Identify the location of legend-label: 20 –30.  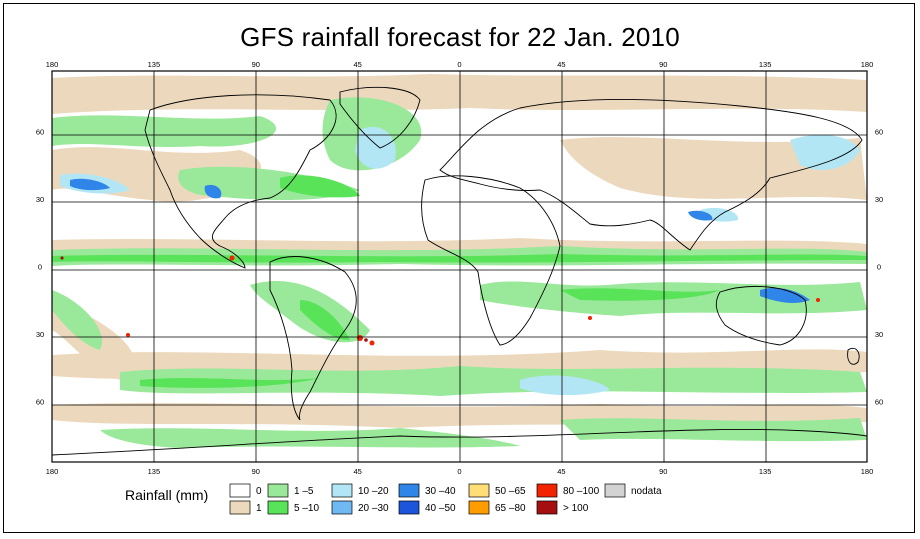
(373, 508).